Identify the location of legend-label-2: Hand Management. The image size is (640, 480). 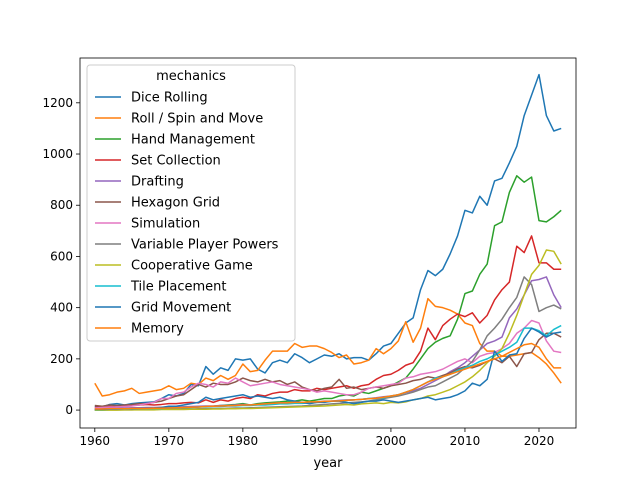
(193, 140).